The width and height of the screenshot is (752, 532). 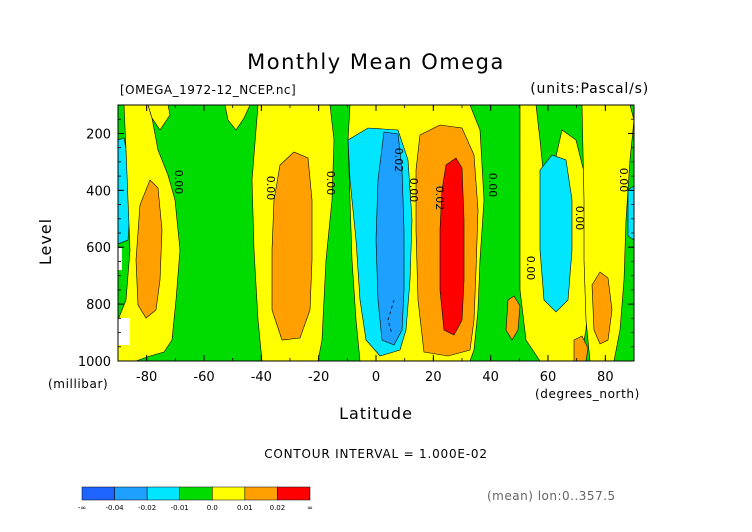 I want to click on x-tick-label: -20, so click(x=318, y=377).